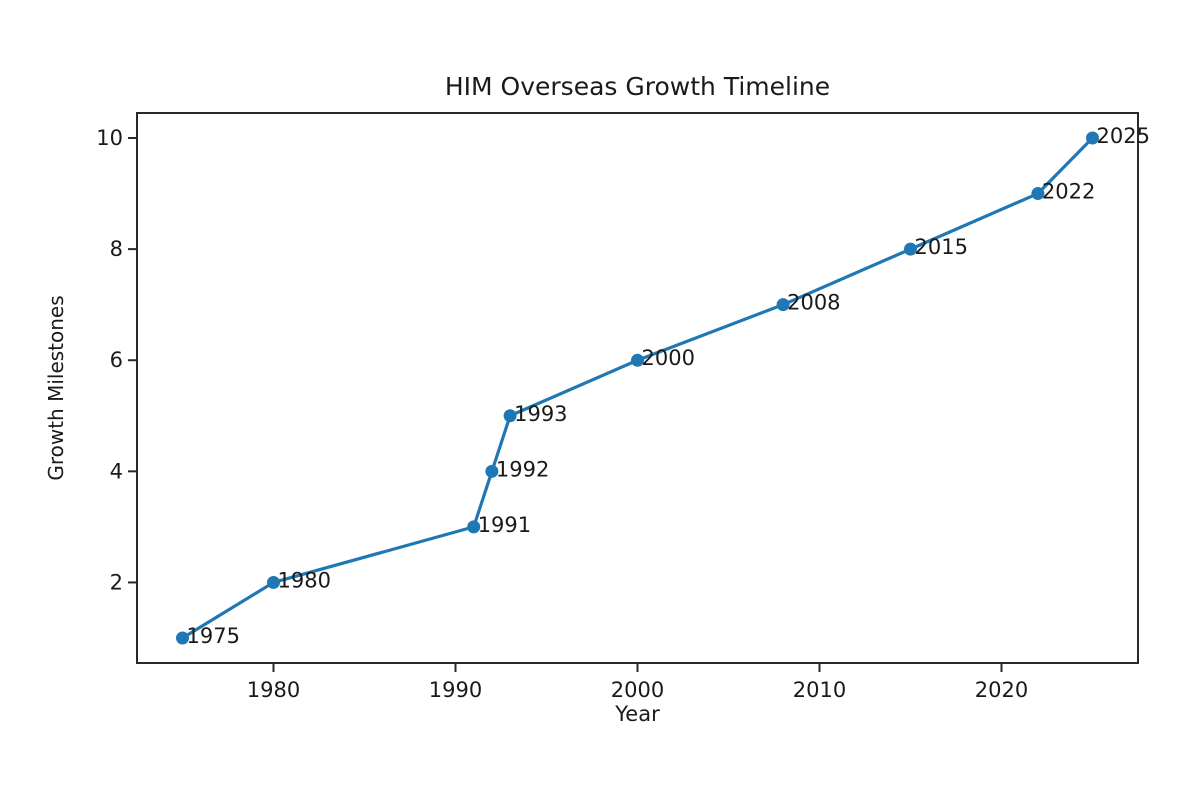 Image resolution: width=1200 pixels, height=800 pixels. I want to click on point-label: 2022, so click(1068, 192).